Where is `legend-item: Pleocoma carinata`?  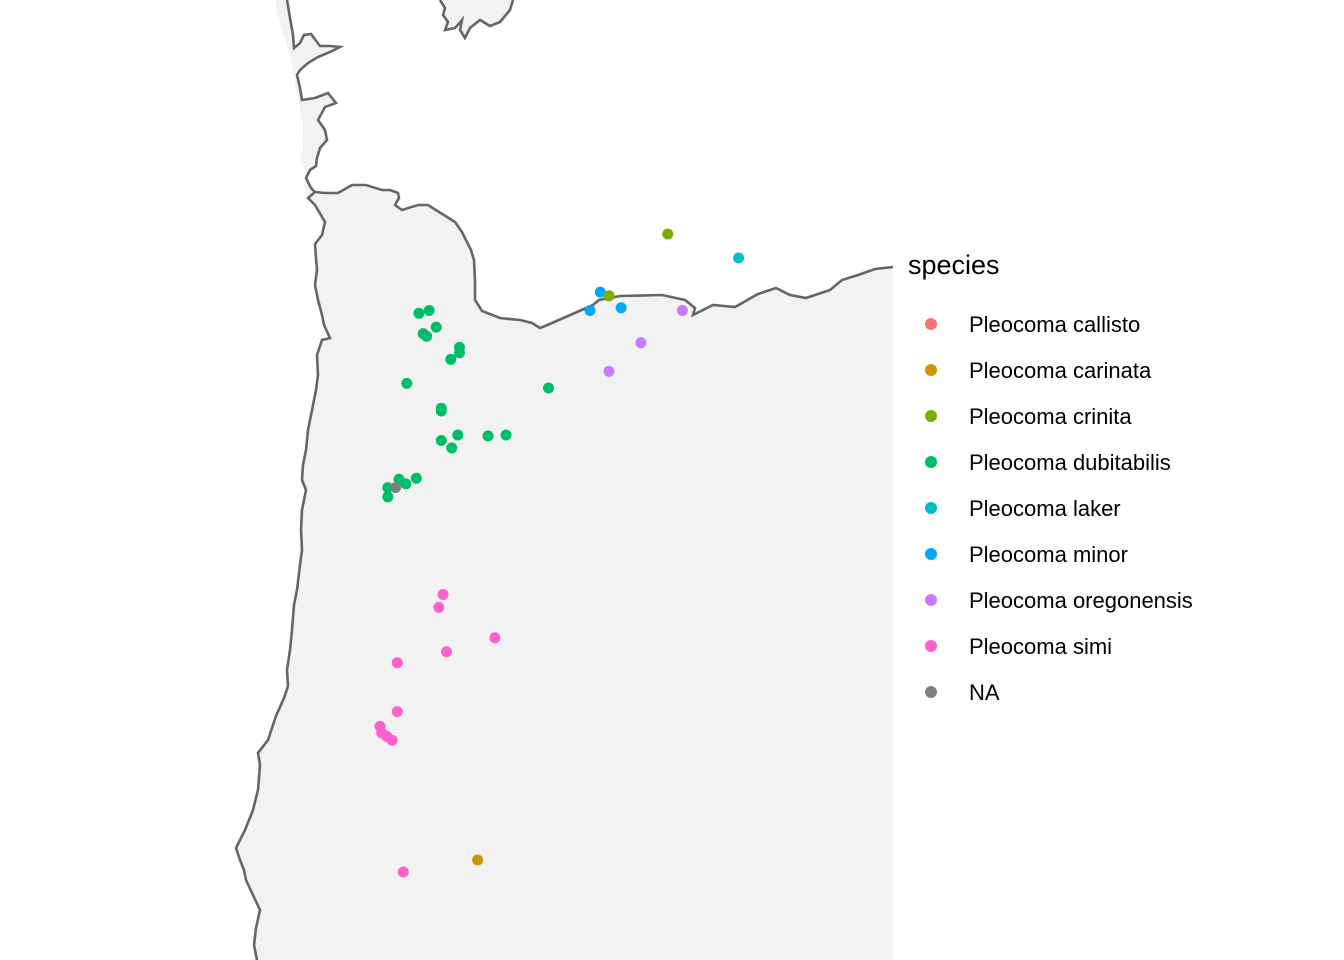
legend-item: Pleocoma carinata is located at coordinates (1050, 371).